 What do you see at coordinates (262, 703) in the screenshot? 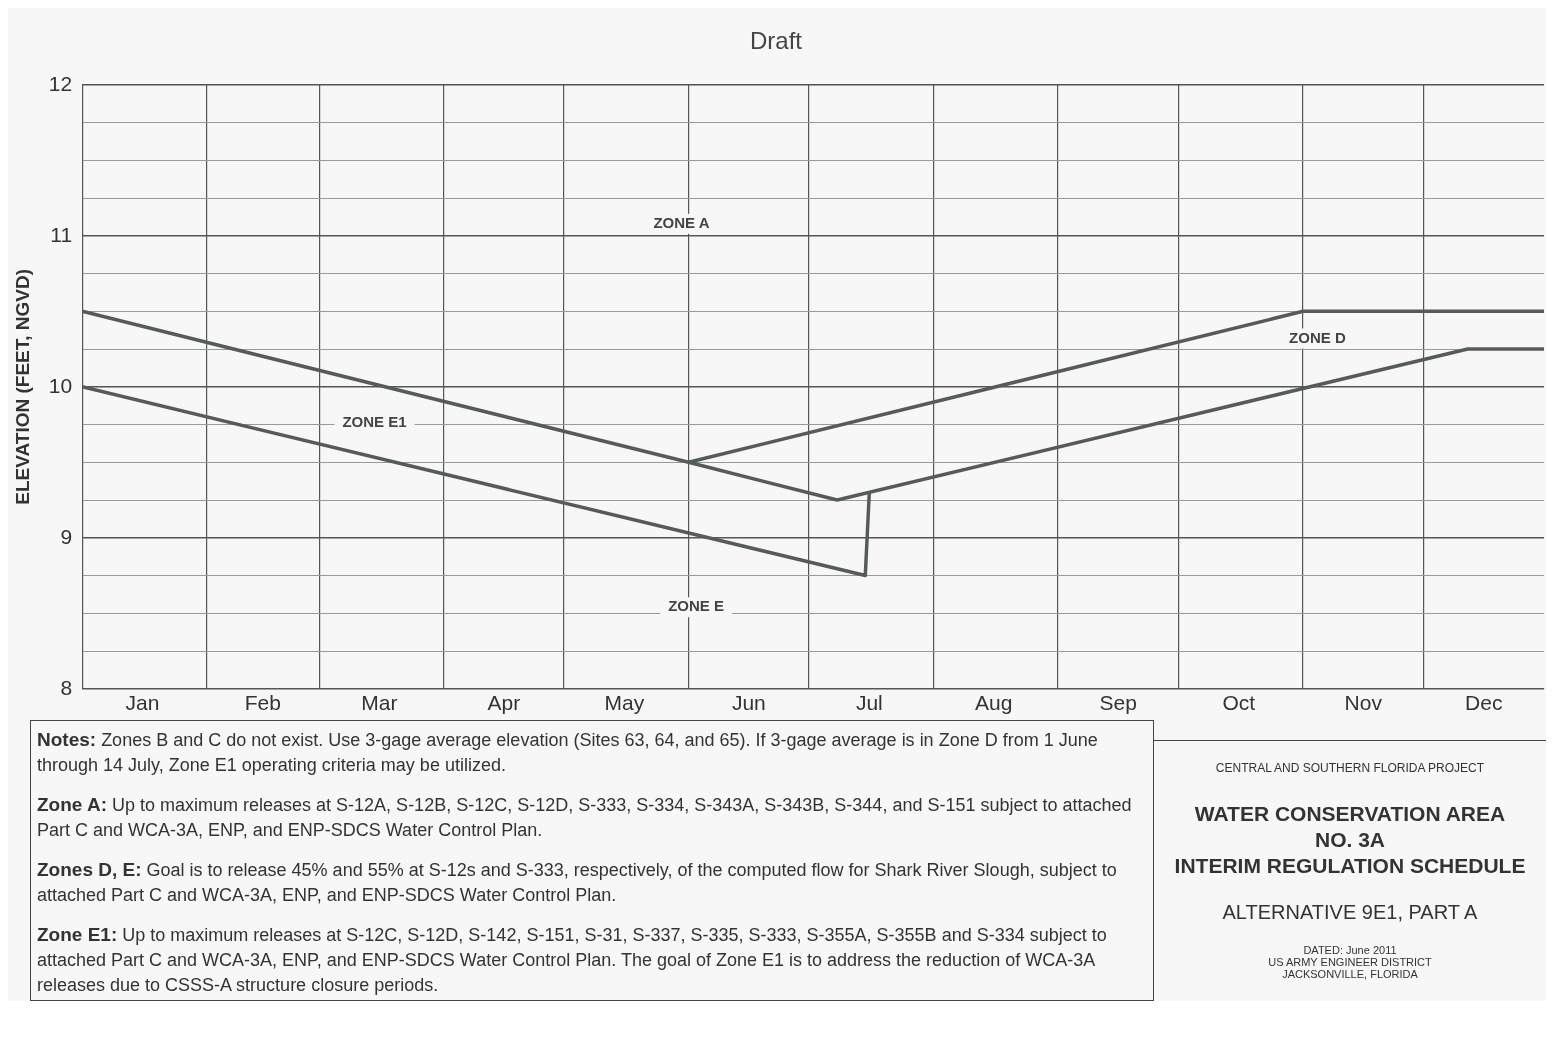
I see `x-tick-label: Feb` at bounding box center [262, 703].